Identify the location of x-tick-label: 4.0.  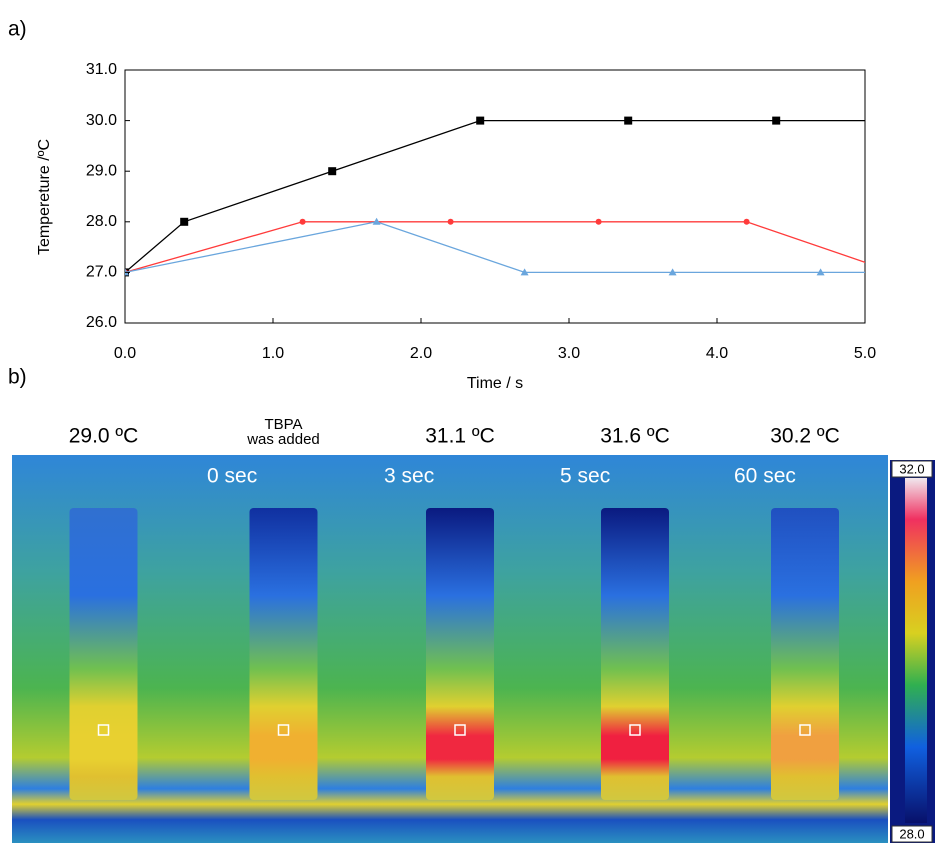
(717, 353).